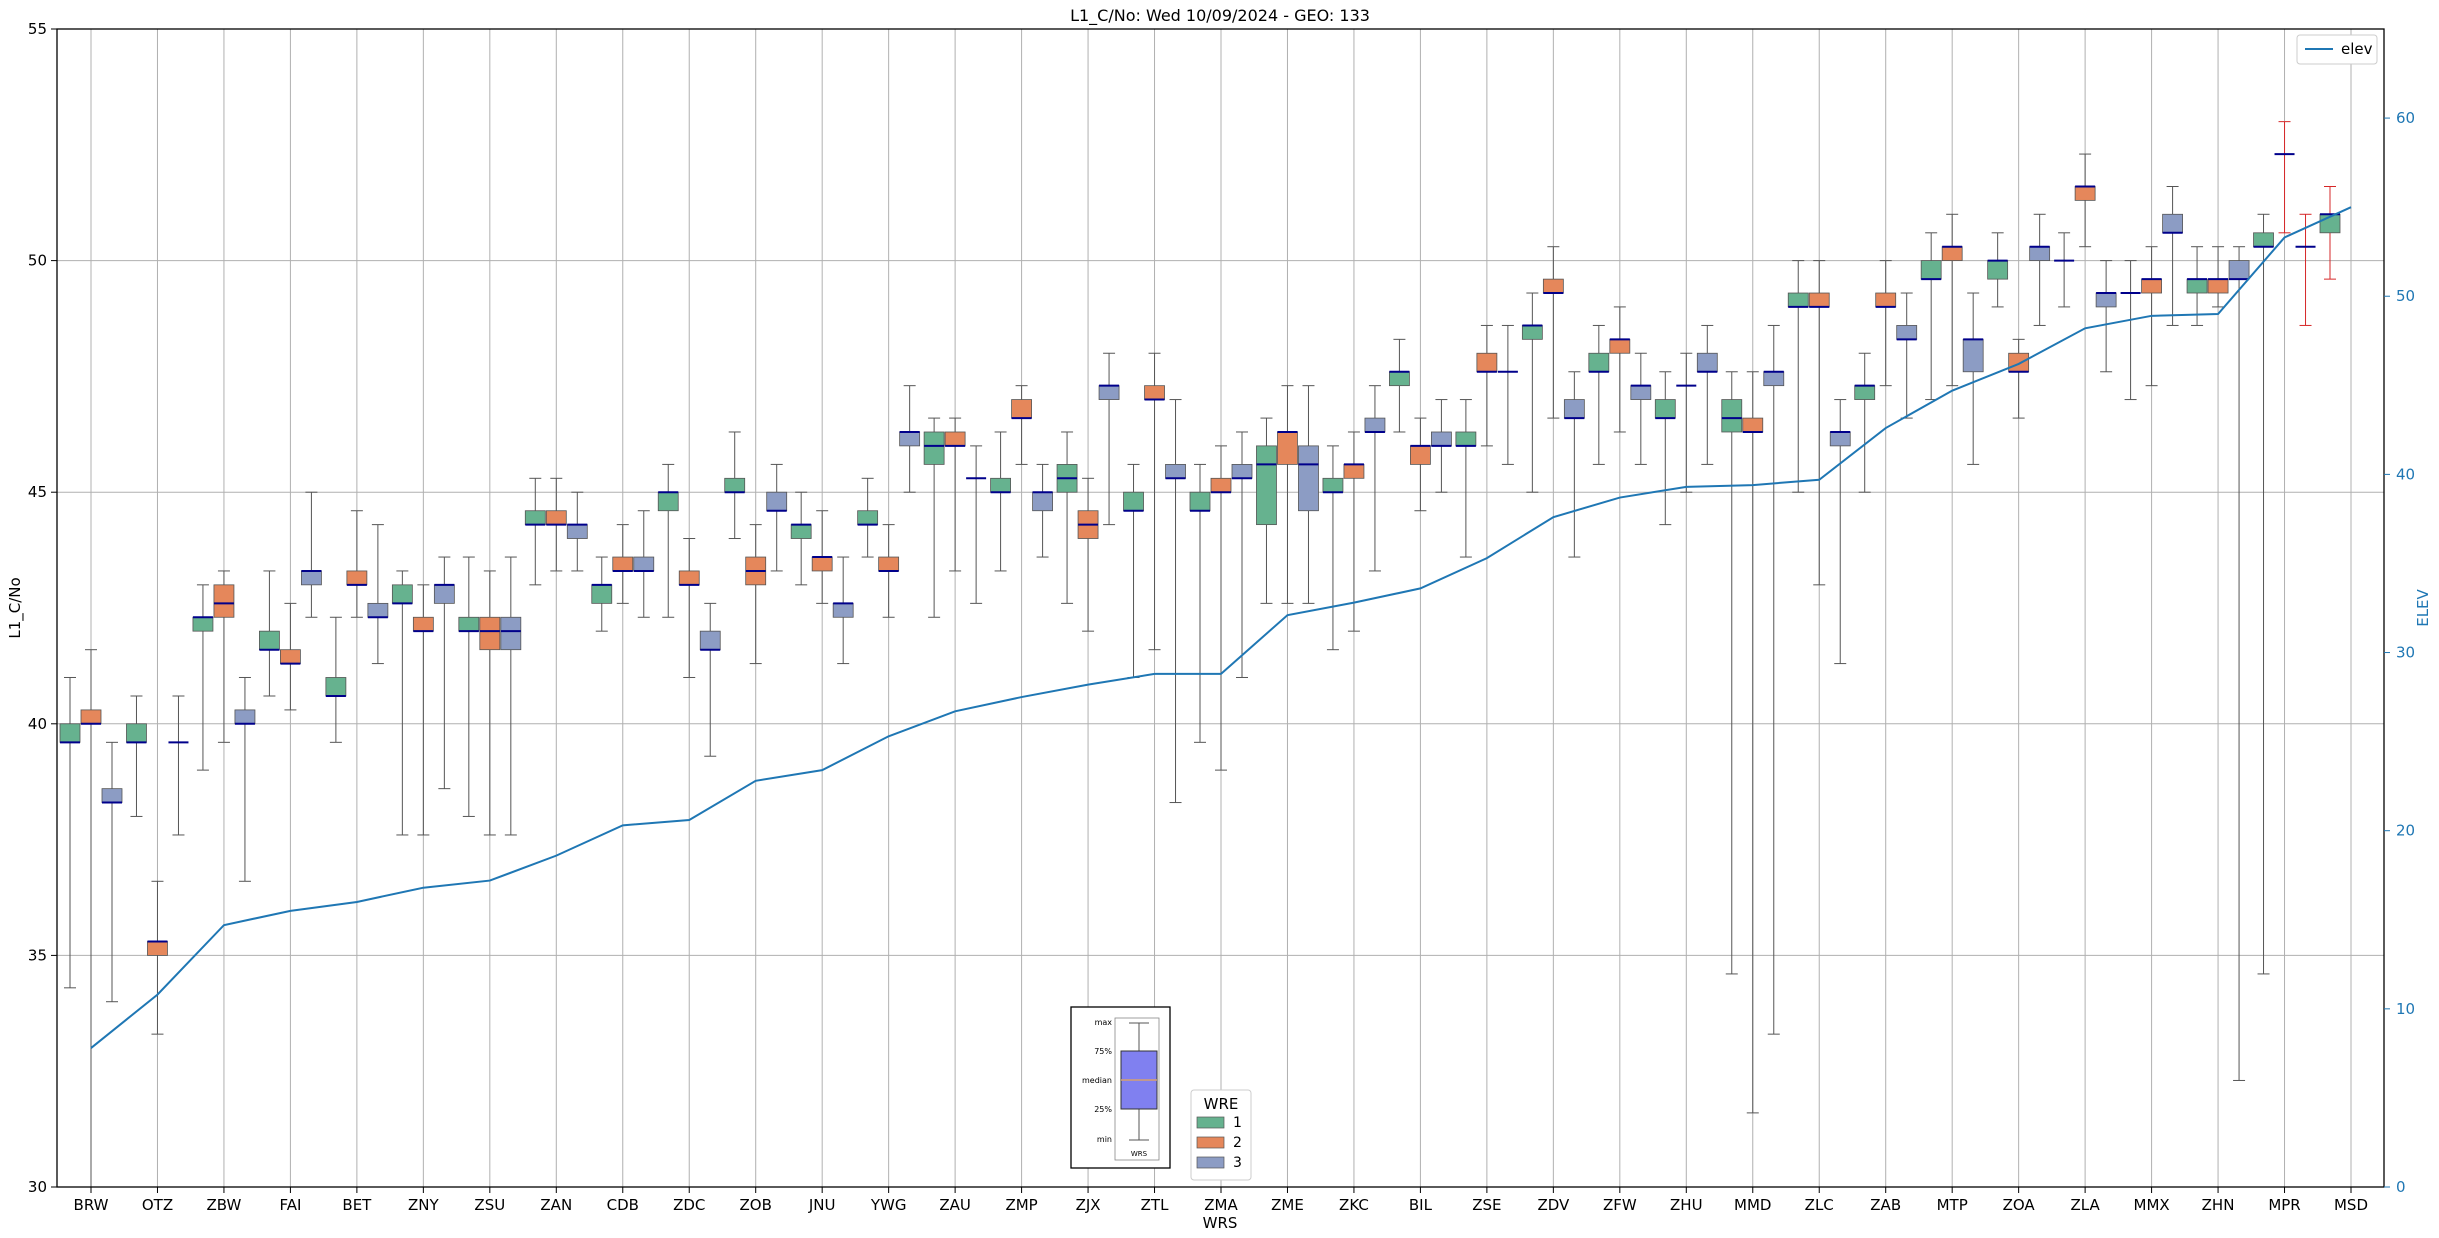 The height and width of the screenshot is (1238, 2439). Describe the element at coordinates (1221, 1104) in the screenshot. I see `wre-legend-title: WRE` at that location.